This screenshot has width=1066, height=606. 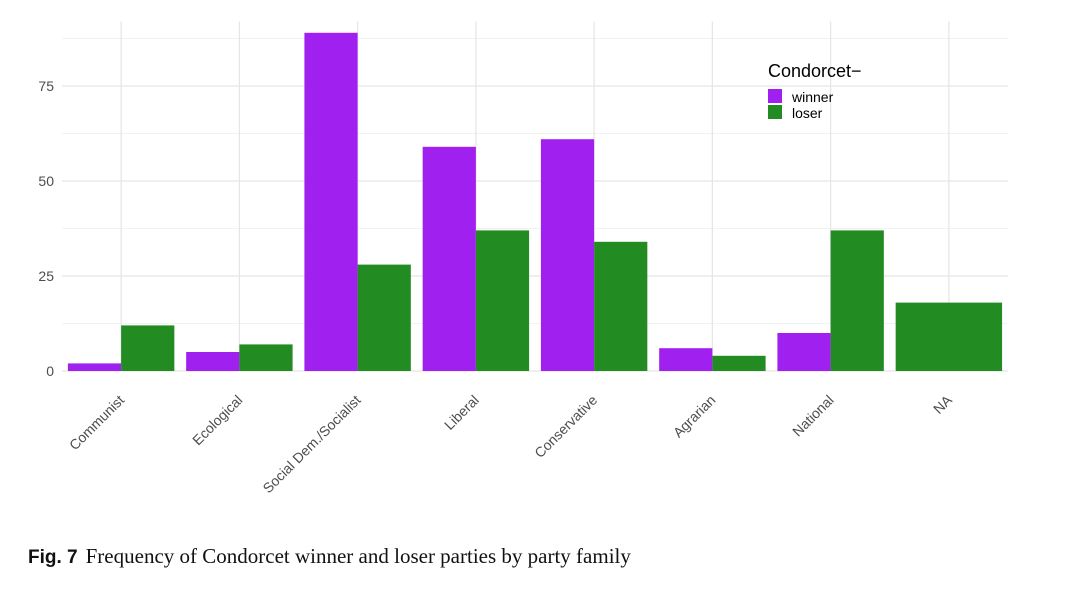 I want to click on legend-swatch-winner, so click(x=775, y=96).